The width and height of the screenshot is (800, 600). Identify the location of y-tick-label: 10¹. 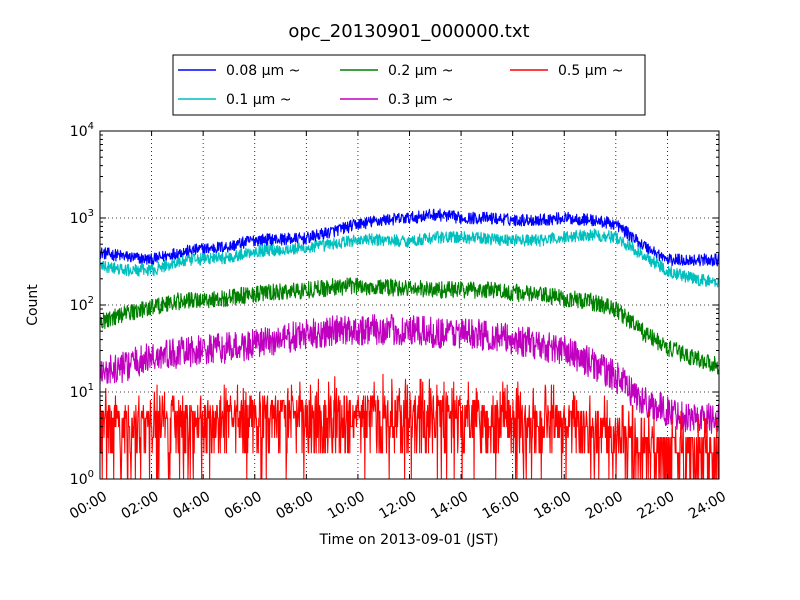
(82, 391).